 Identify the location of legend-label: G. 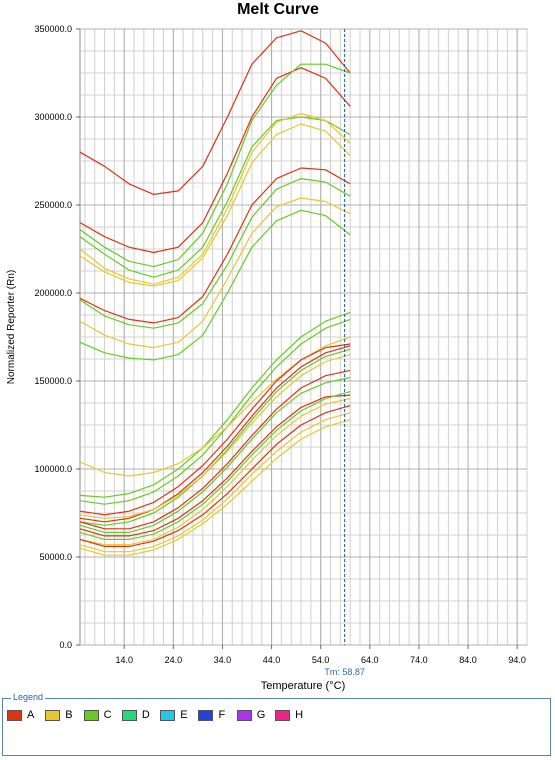
(261, 715).